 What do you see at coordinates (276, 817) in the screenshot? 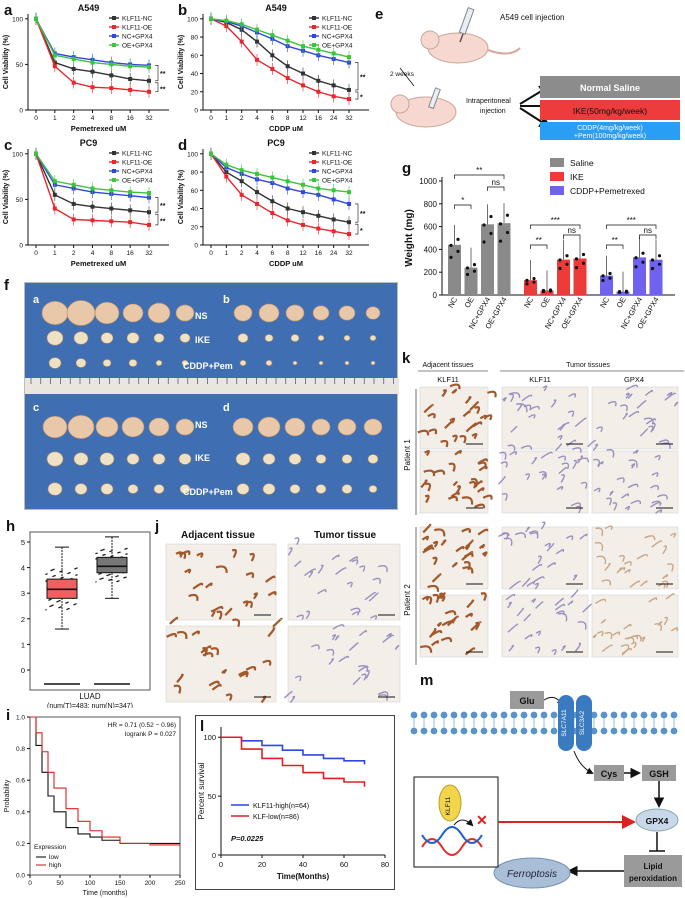
I see `legend-label: KLF-low(n=86)` at bounding box center [276, 817].